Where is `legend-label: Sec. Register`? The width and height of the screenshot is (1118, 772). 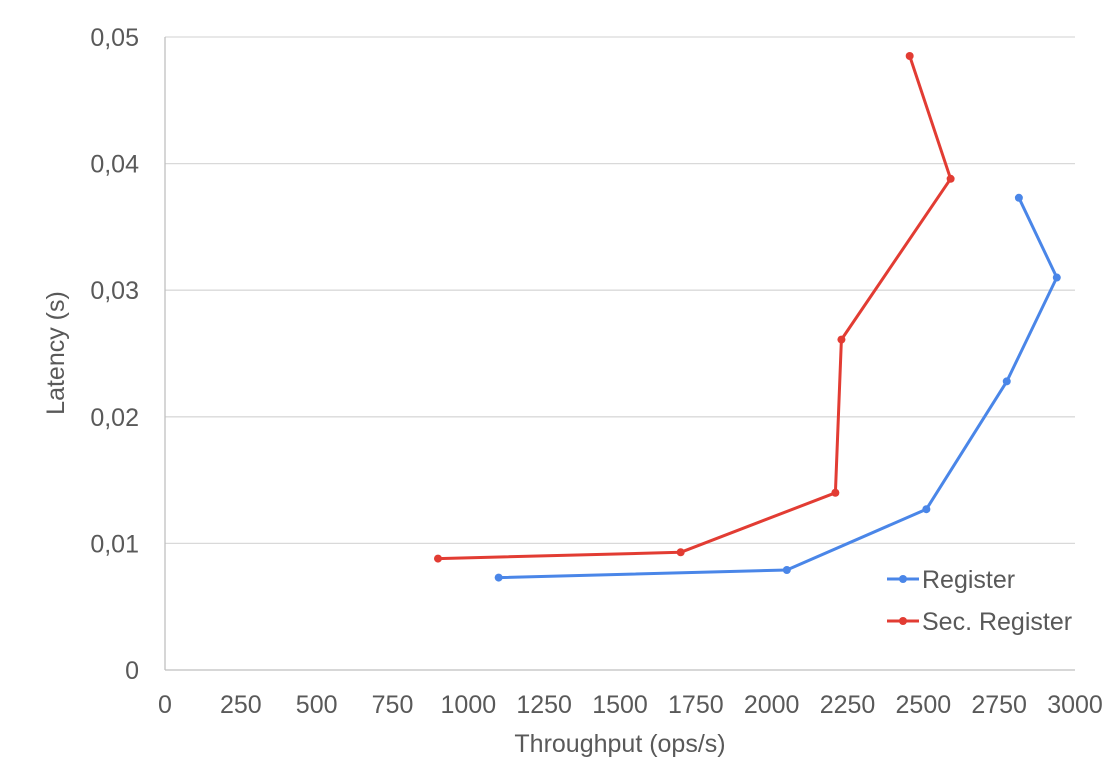 legend-label: Sec. Register is located at coordinates (997, 622).